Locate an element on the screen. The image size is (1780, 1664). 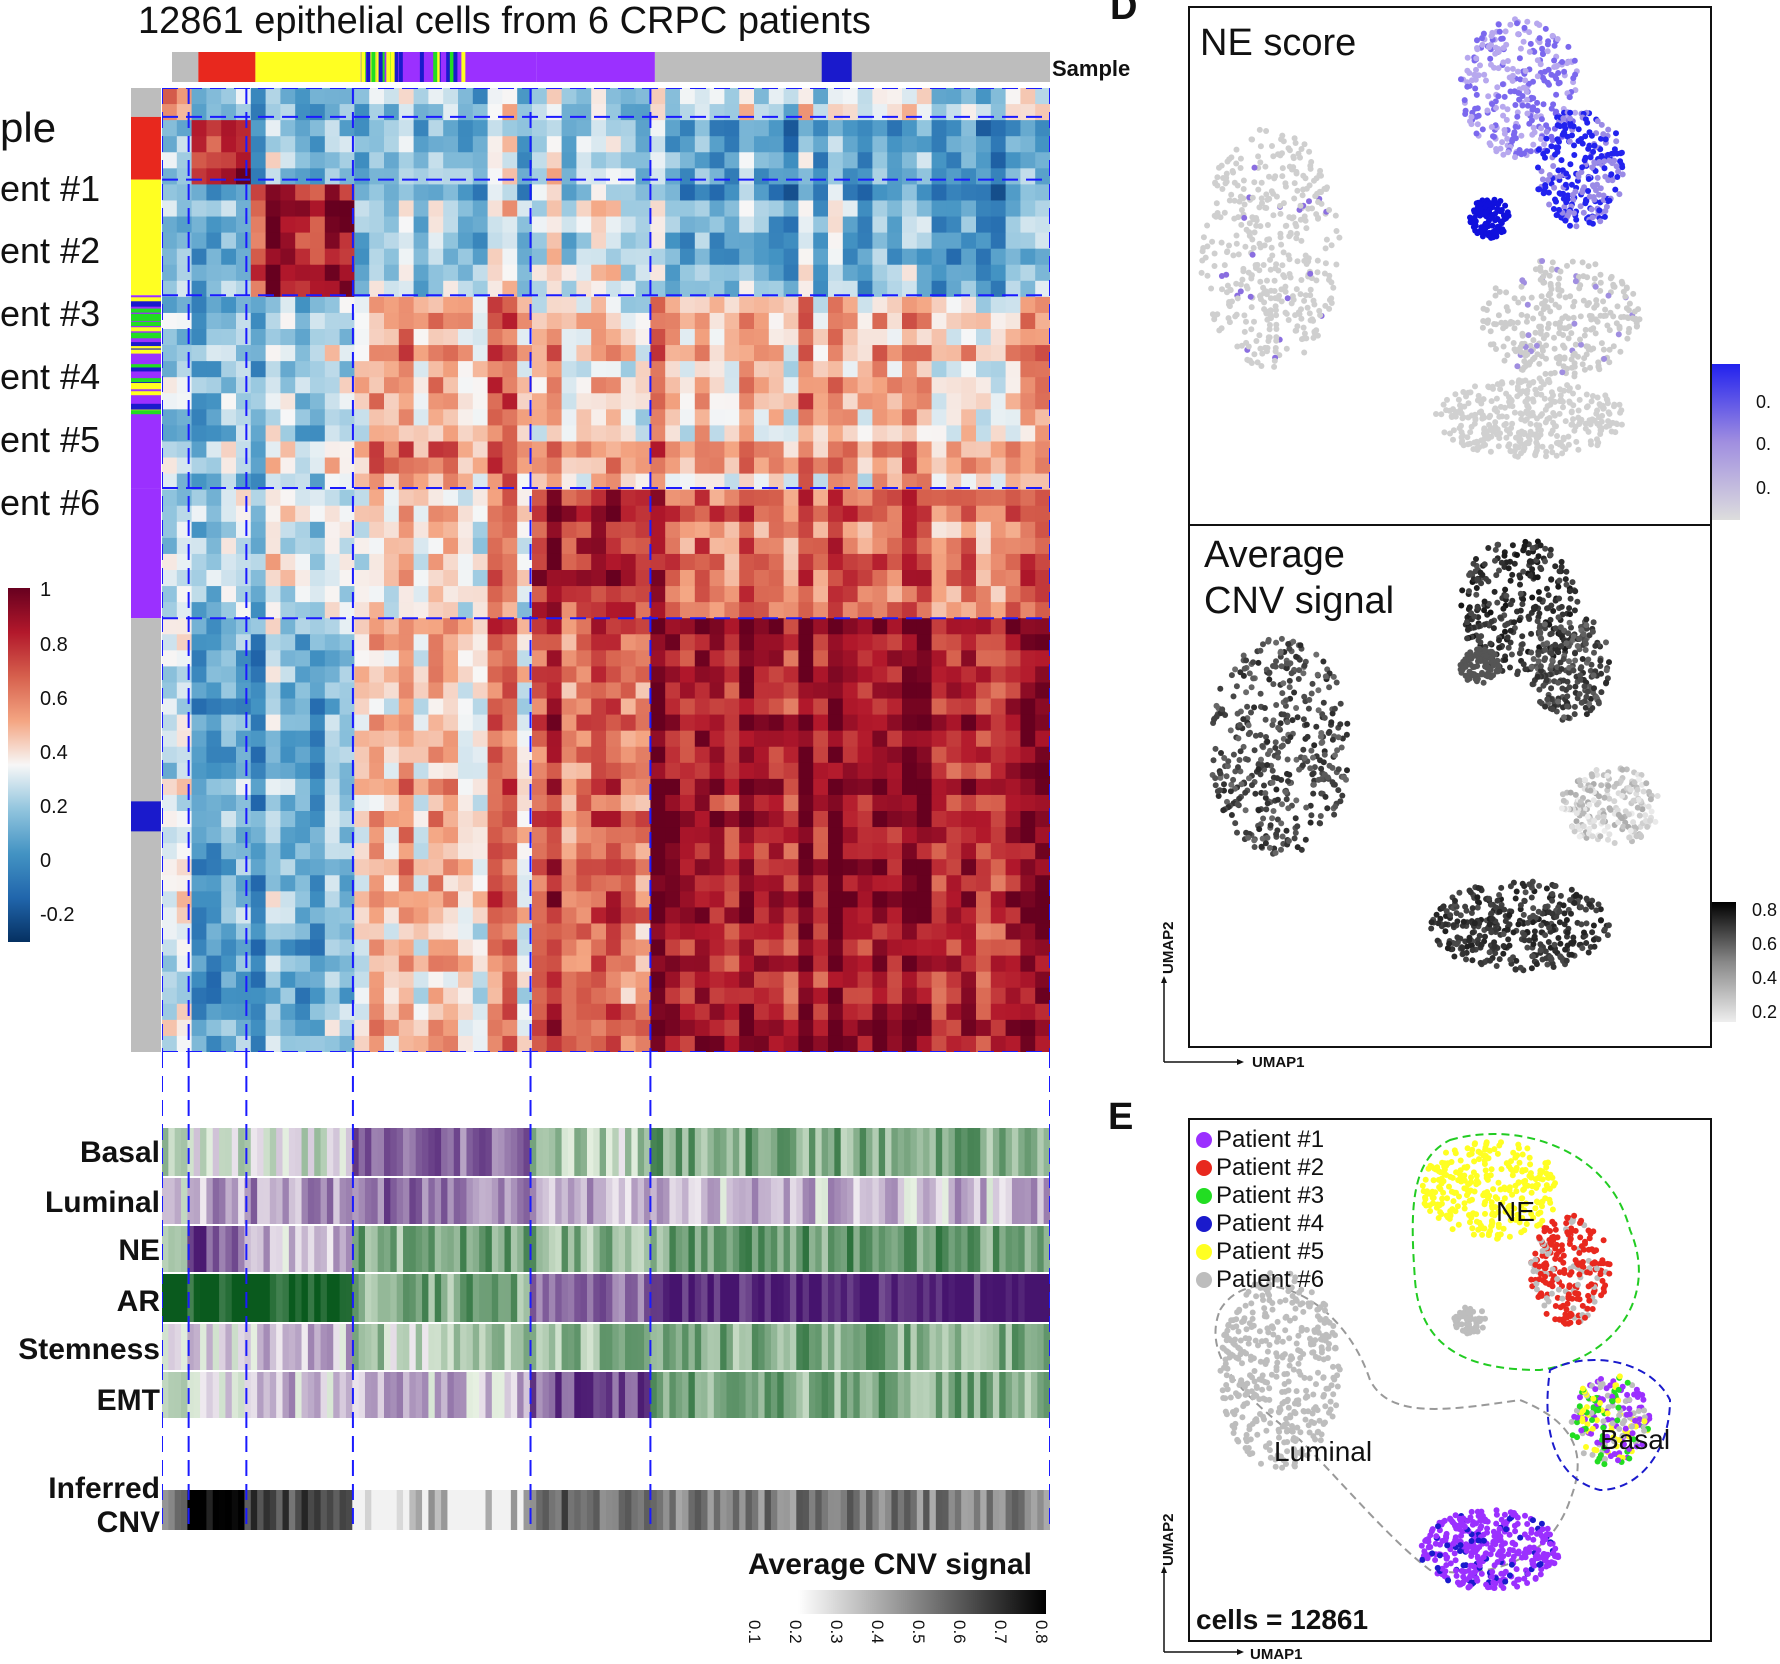
panel-d-letter: D is located at coordinates (1124, 14).